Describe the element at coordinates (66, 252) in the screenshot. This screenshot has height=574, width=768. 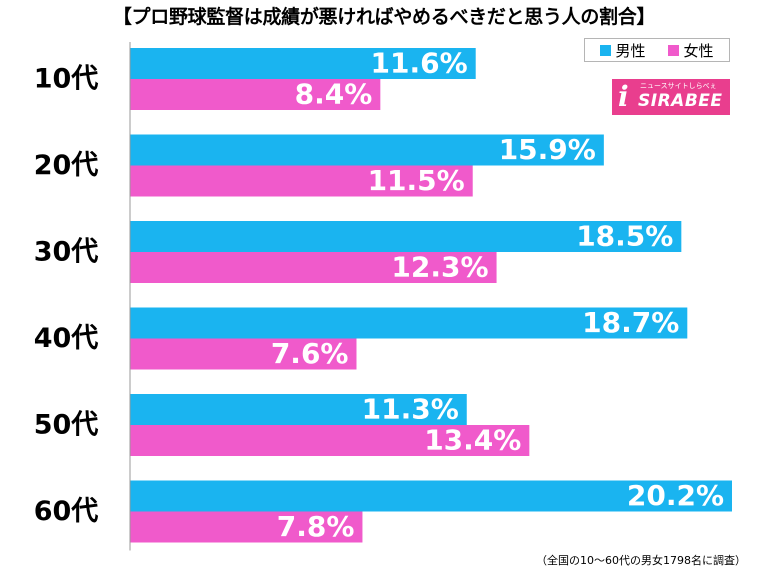
I see `category-label: 30代` at that location.